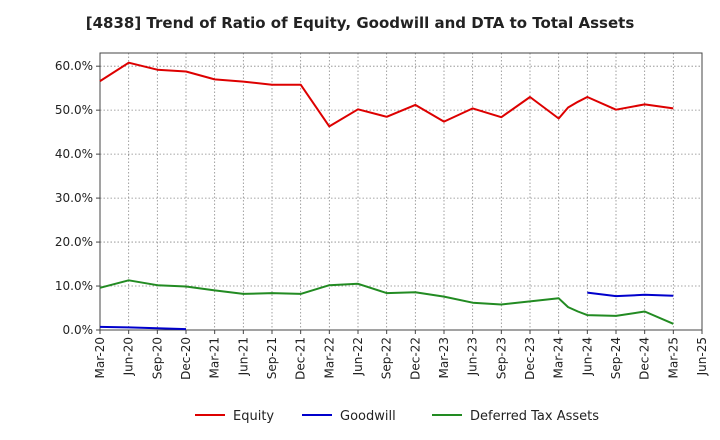  Describe the element at coordinates (157, 358) in the screenshot. I see `x-tick-label: Sep-20` at that location.